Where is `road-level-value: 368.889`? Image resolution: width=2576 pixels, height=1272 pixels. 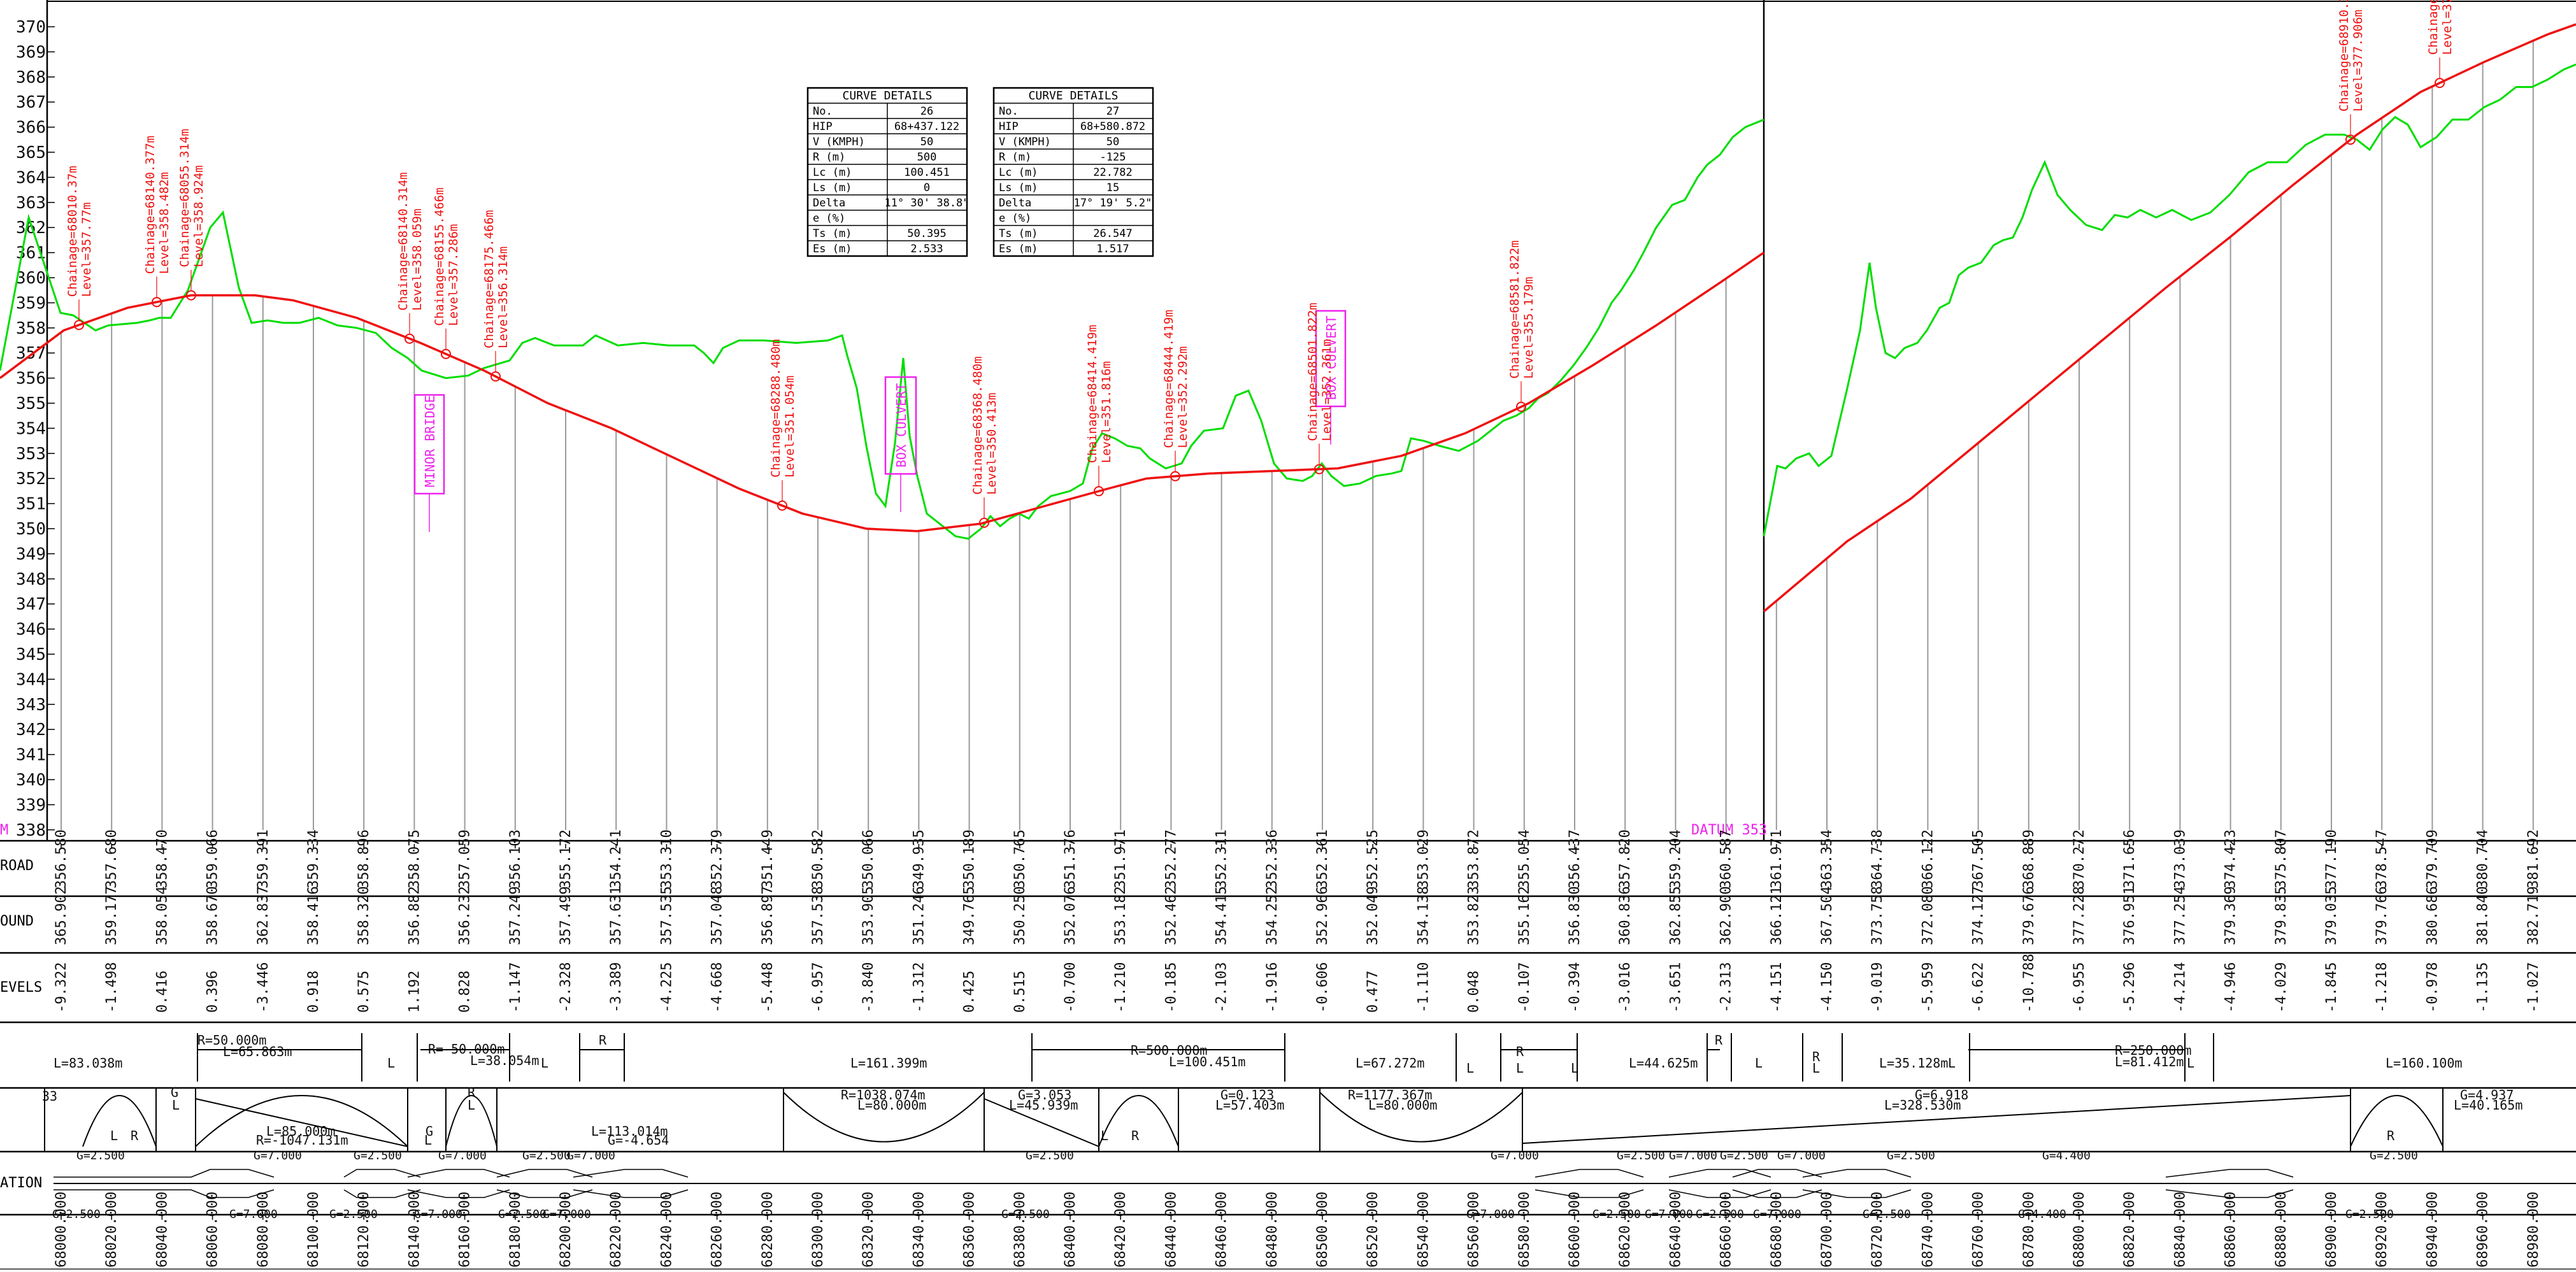
road-level-value: 368.889 is located at coordinates (2029, 859).